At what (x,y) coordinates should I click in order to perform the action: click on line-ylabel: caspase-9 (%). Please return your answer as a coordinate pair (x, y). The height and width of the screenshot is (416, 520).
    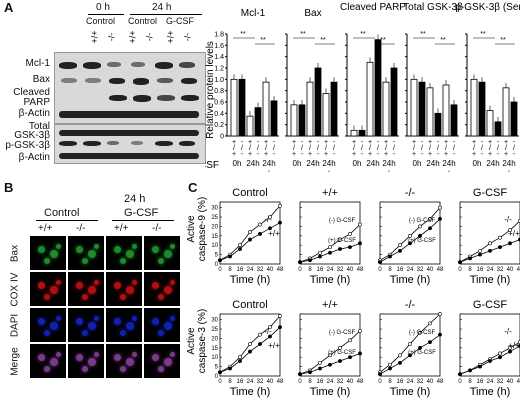
    Looking at the image, I should click on (202, 229).